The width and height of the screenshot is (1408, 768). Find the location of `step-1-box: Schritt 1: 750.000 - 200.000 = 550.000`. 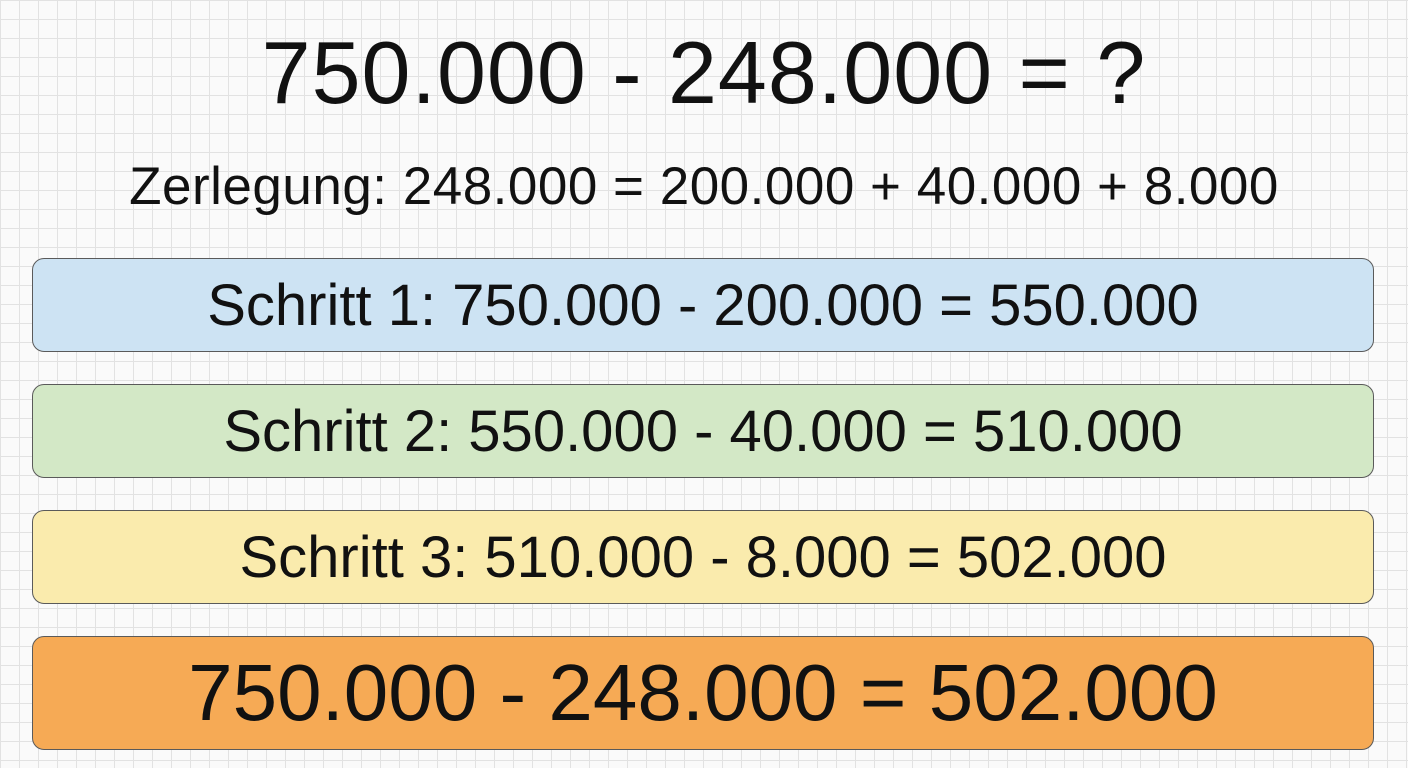

step-1-box: Schritt 1: 750.000 - 200.000 = 550.000 is located at coordinates (703, 305).